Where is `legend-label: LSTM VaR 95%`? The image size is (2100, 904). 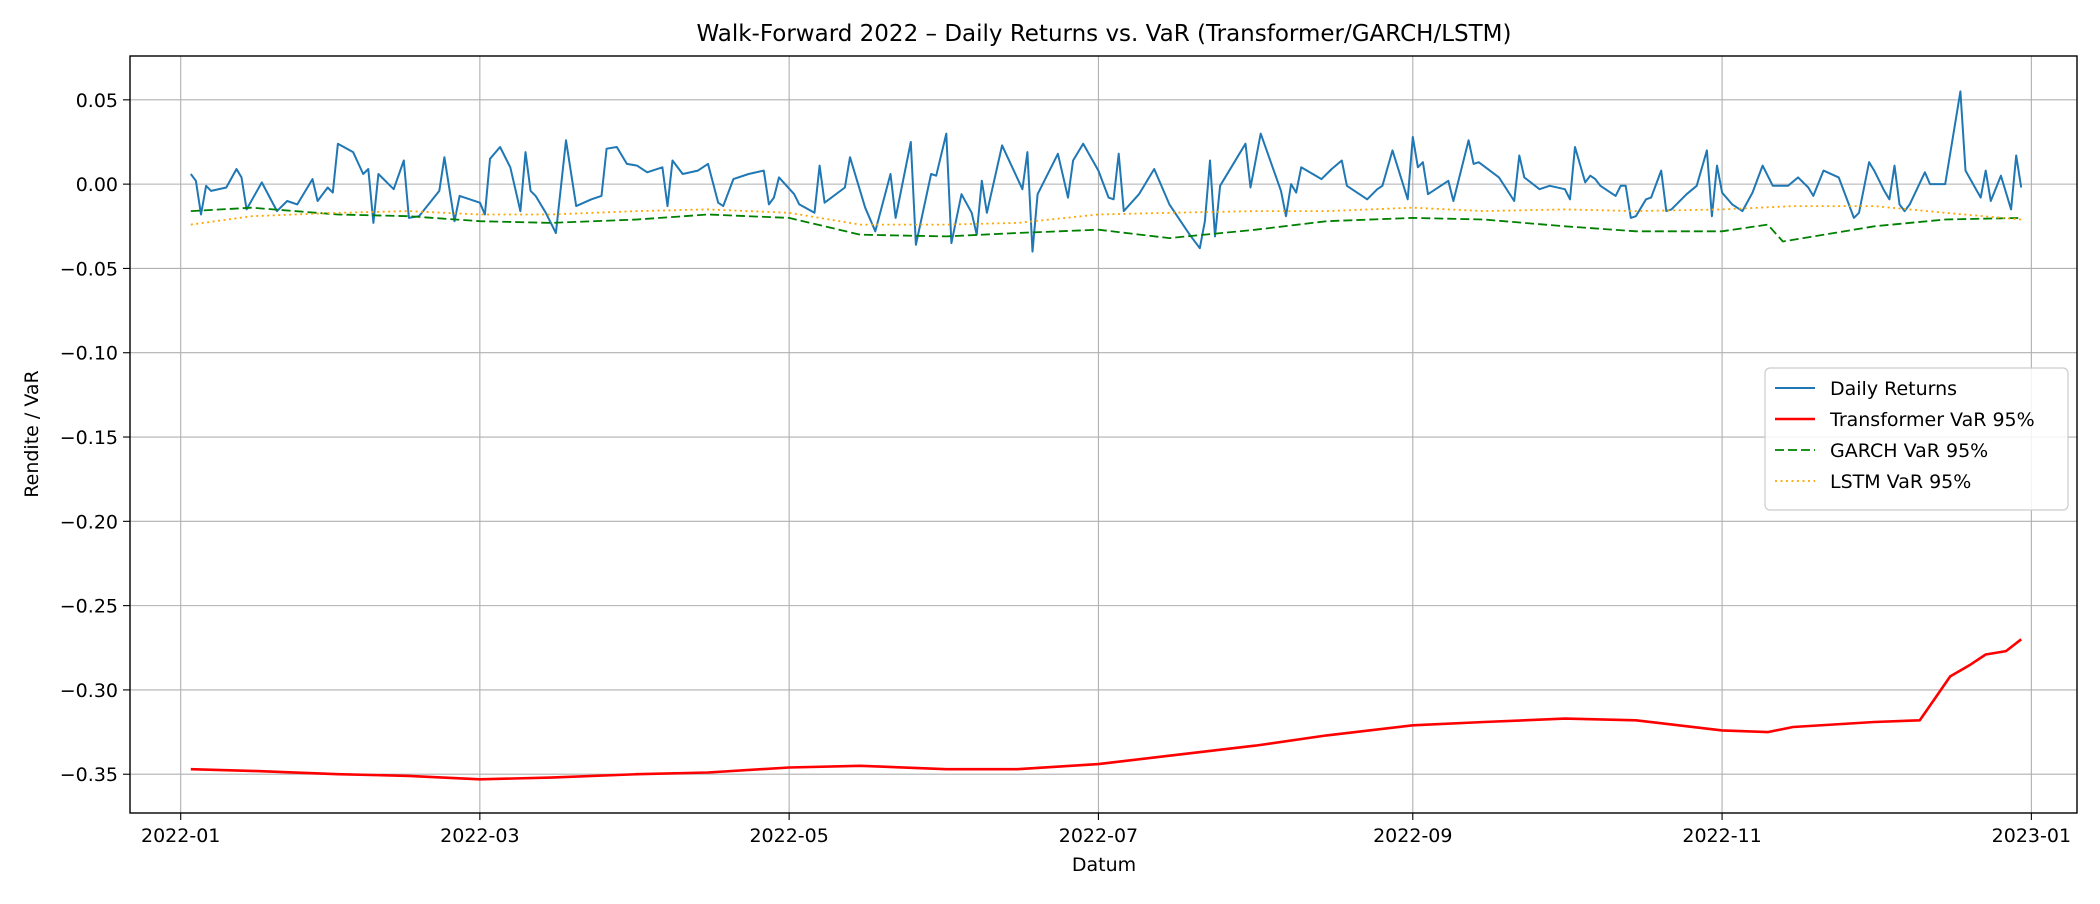
legend-label: LSTM VaR 95% is located at coordinates (1900, 482).